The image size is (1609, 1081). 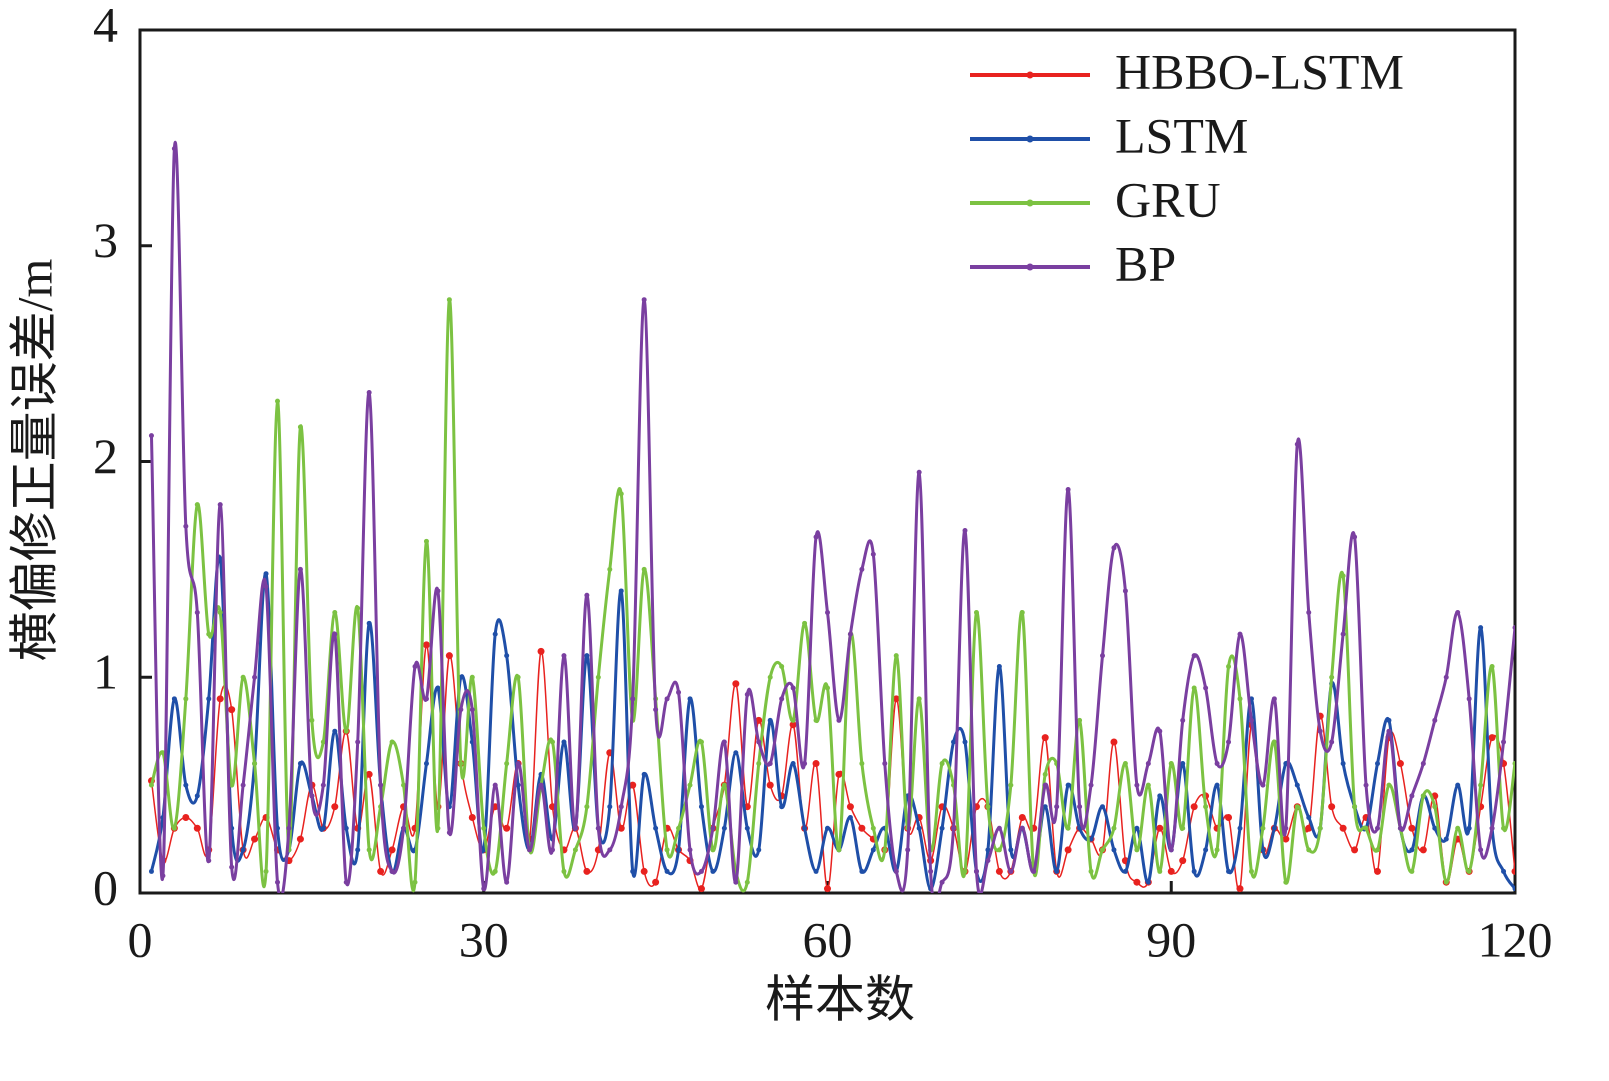 What do you see at coordinates (1515, 939) in the screenshot?
I see `x-tick-label: 120` at bounding box center [1515, 939].